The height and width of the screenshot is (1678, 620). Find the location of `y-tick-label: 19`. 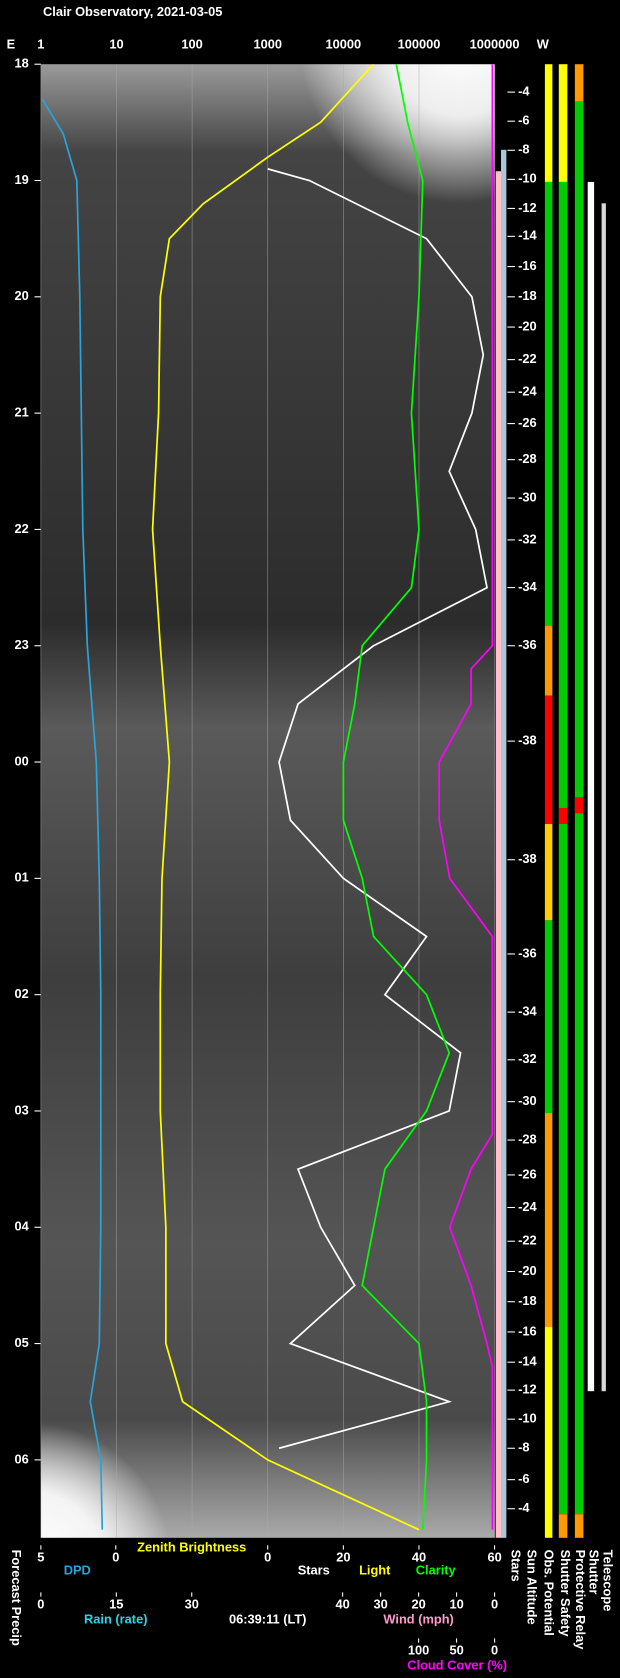

y-tick-label: 19 is located at coordinates (21, 179).